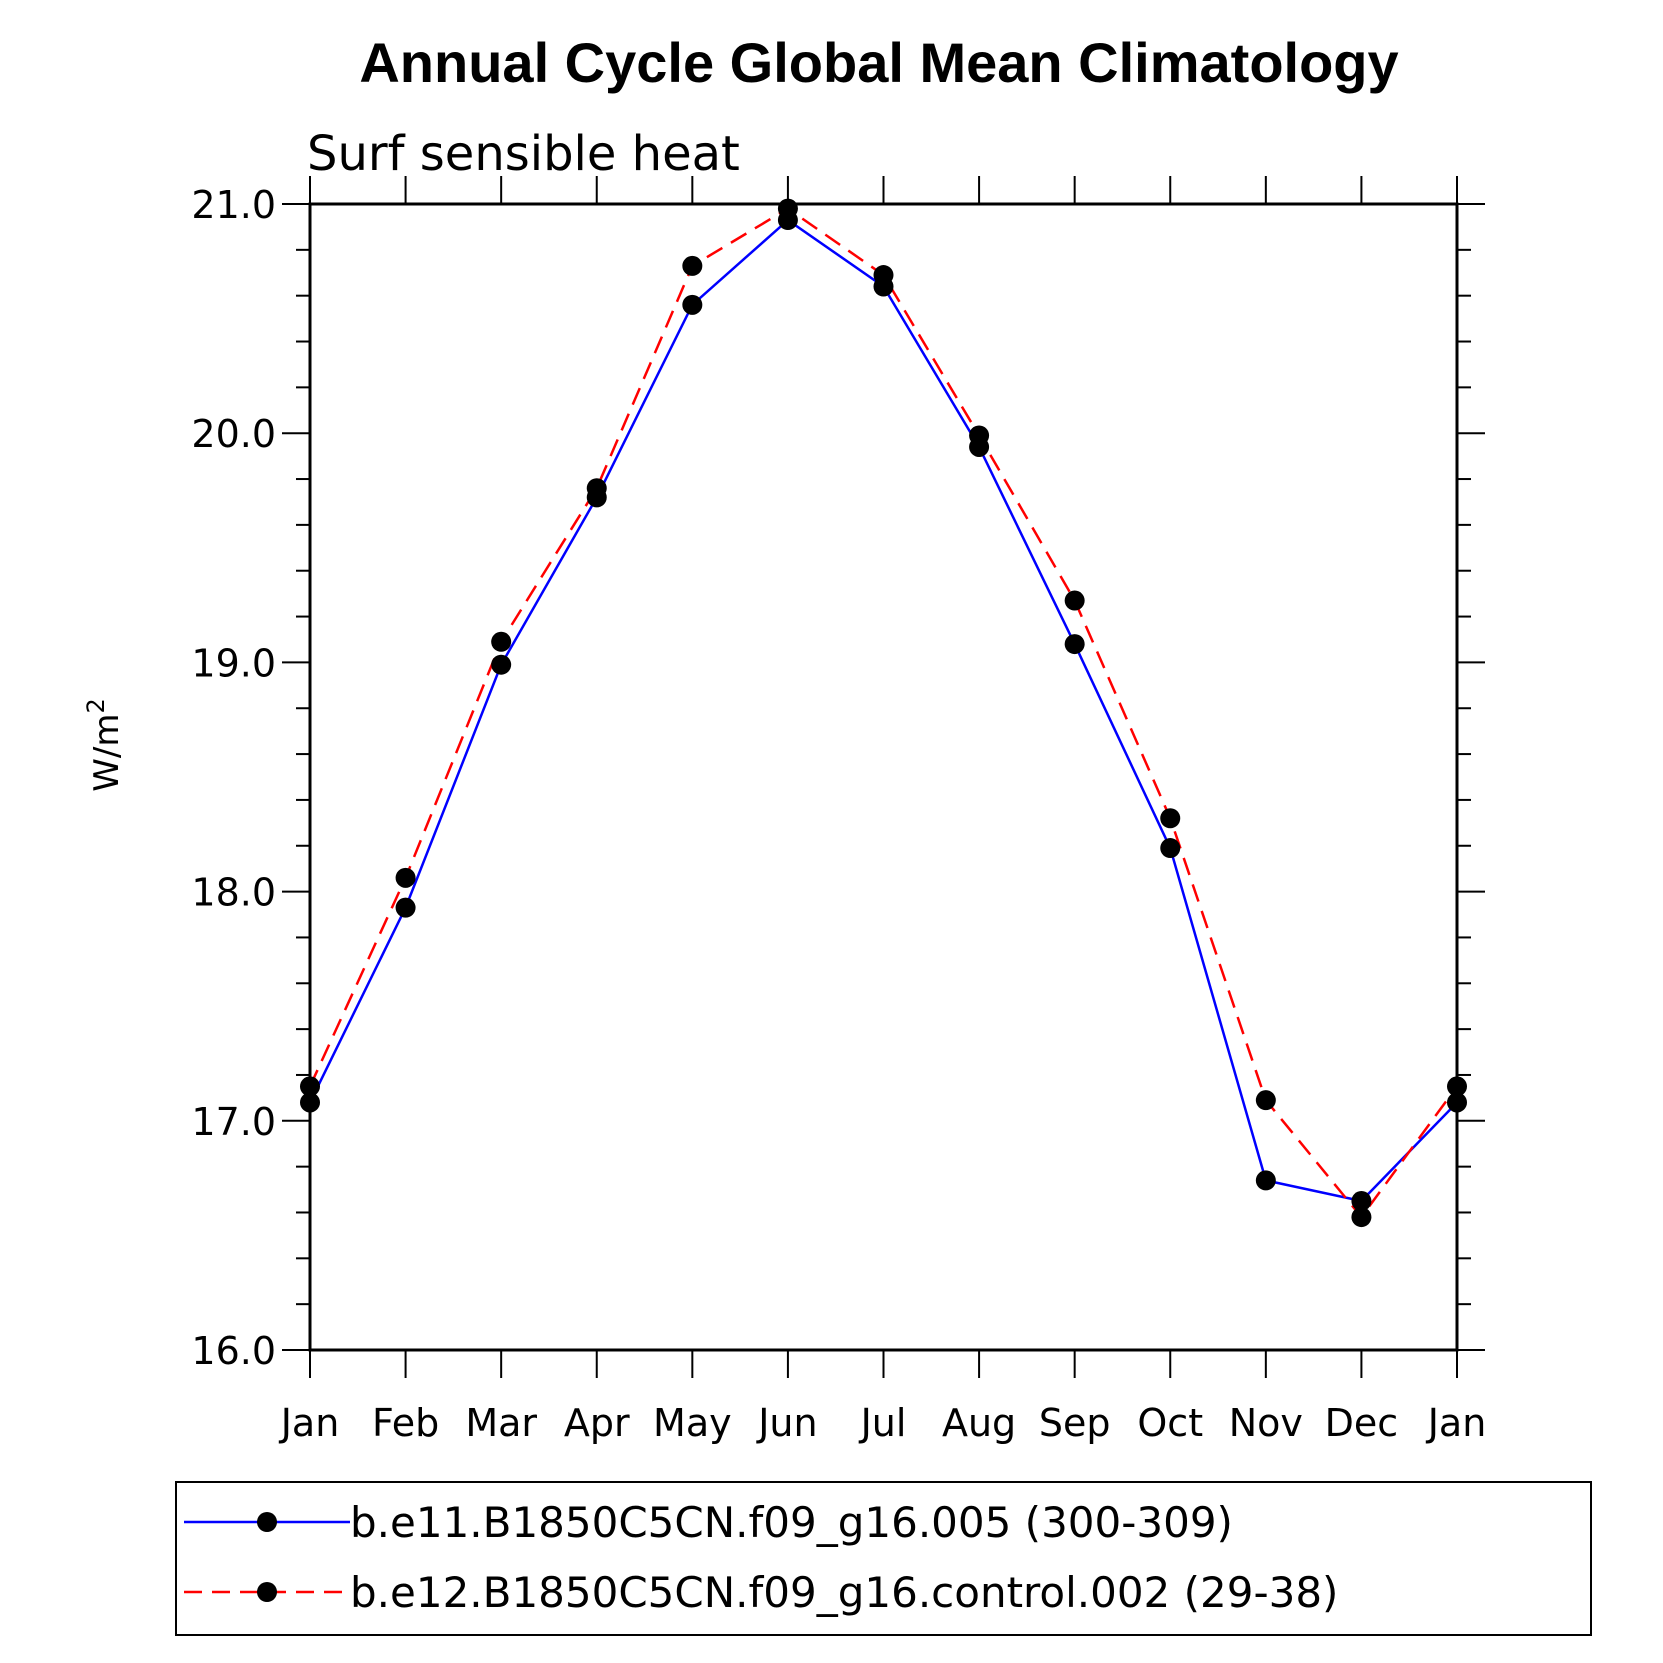  Describe the element at coordinates (878, 62) in the screenshot. I see `chart-title: Annual Cycle Global Mean Climatology` at that location.